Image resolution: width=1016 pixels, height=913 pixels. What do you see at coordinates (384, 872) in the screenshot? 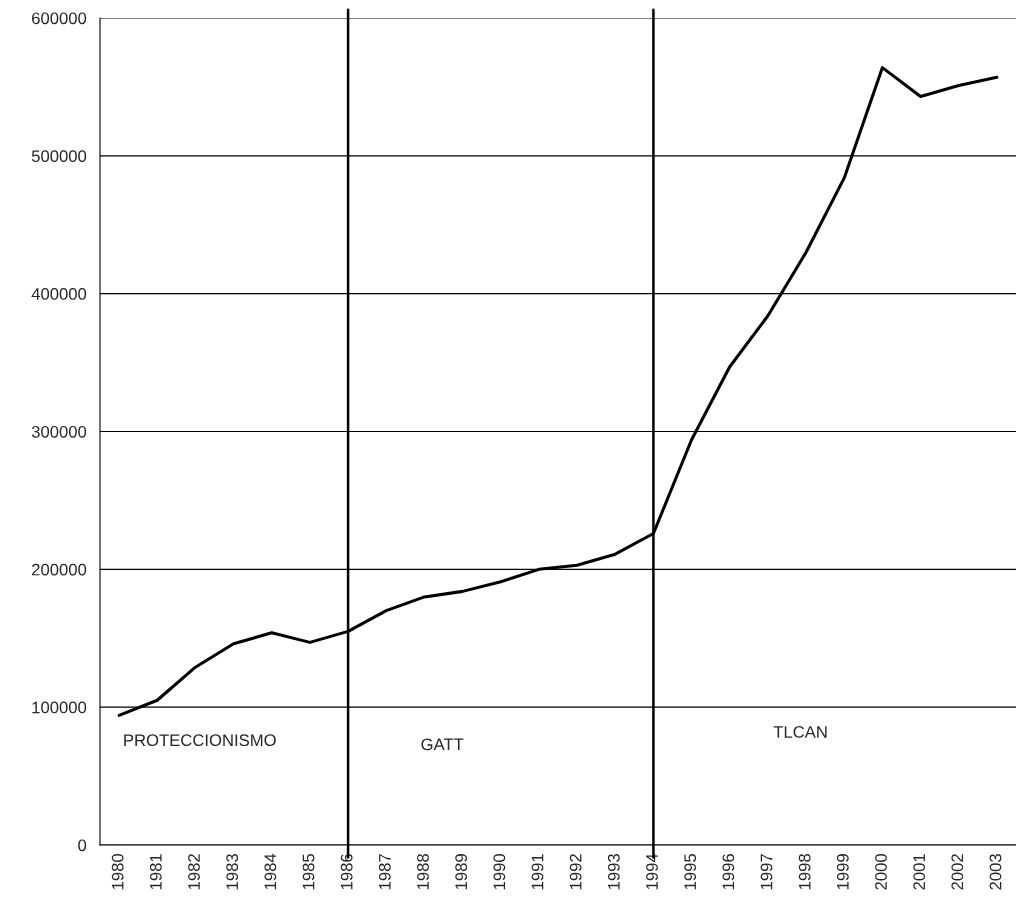
I see `x-tick-label: 1987` at bounding box center [384, 872].